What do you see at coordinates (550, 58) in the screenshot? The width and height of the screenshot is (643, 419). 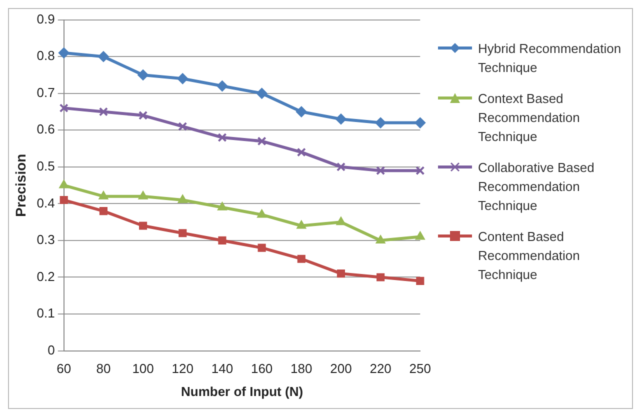 I see `legend-label: Hybrid Recommendation Technique` at bounding box center [550, 58].